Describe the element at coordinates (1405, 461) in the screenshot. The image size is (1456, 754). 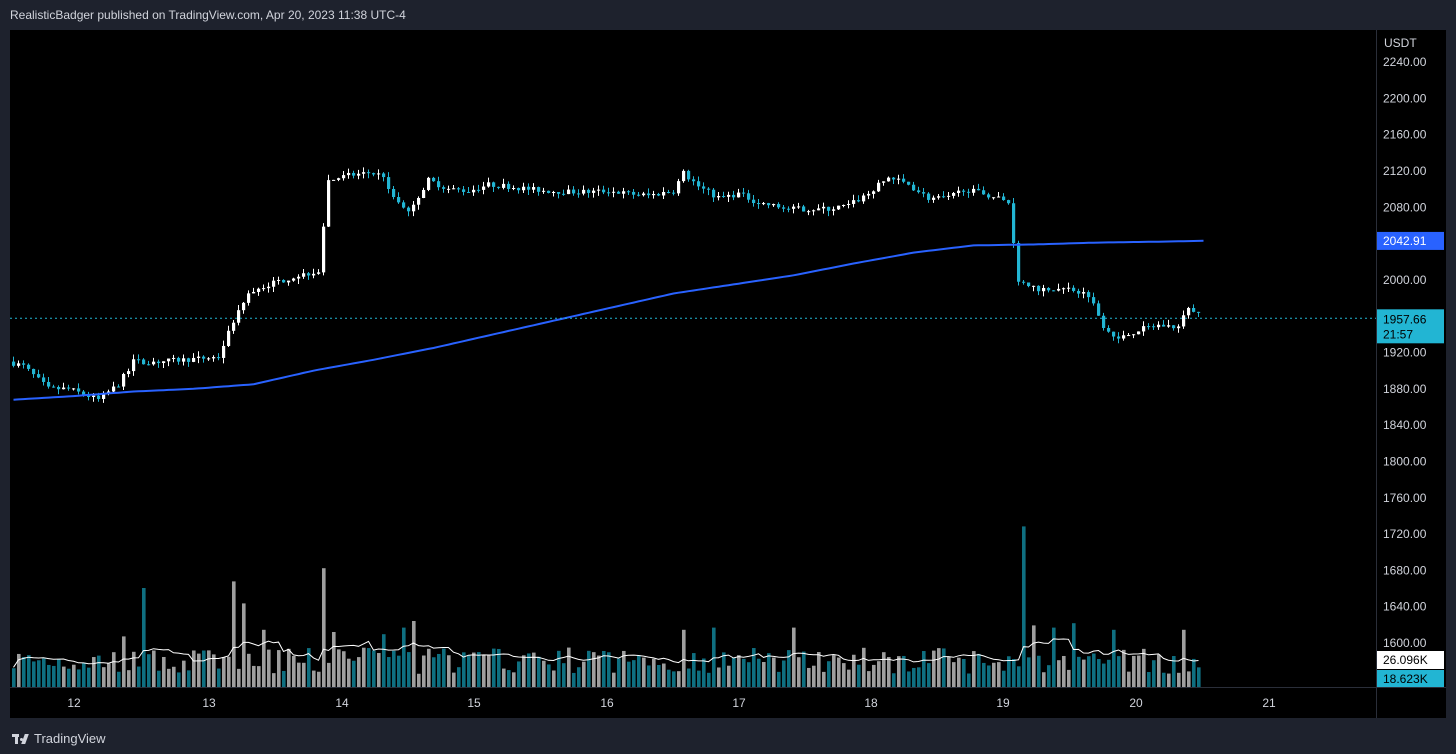
I see `y-tick-label: 1800.00` at that location.